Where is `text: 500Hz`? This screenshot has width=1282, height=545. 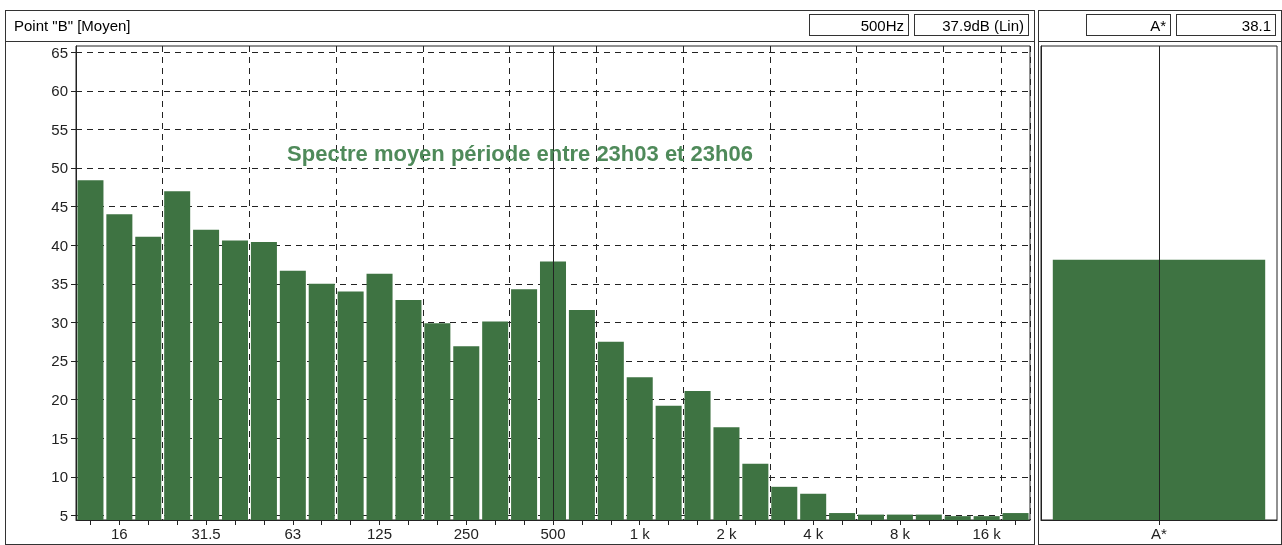 text: 500Hz is located at coordinates (859, 25).